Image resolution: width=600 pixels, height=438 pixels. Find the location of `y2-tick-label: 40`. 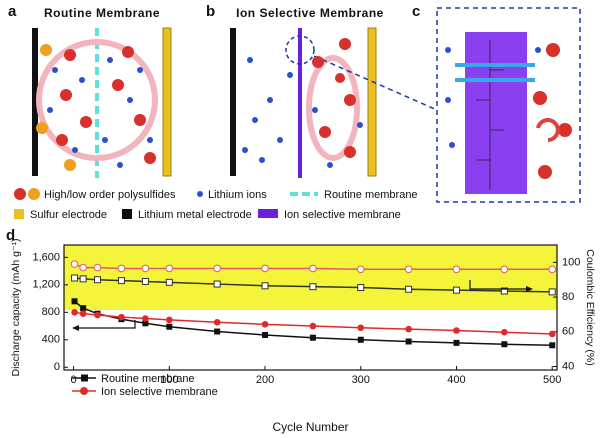

y2-tick-label: 40 is located at coordinates (568, 366).